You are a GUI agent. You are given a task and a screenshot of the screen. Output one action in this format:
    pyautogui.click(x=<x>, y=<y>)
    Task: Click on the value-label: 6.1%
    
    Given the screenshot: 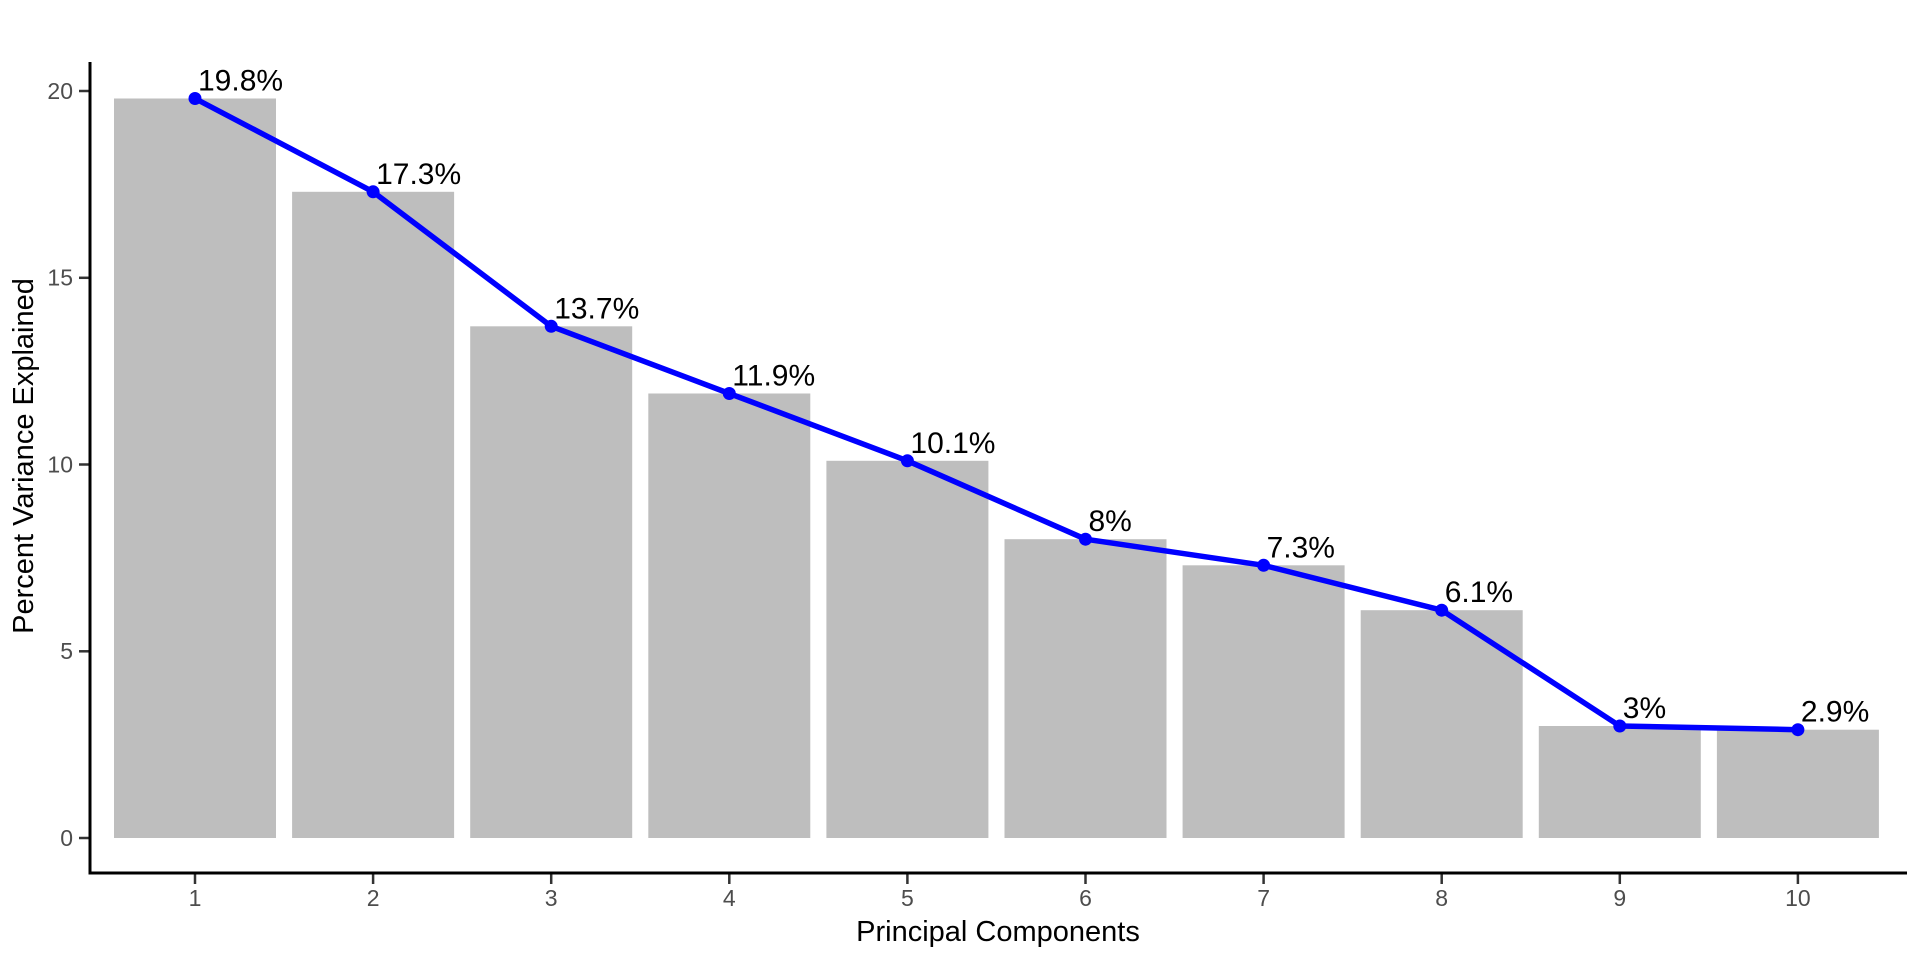 What is the action you would take?
    pyautogui.click(x=1479, y=592)
    